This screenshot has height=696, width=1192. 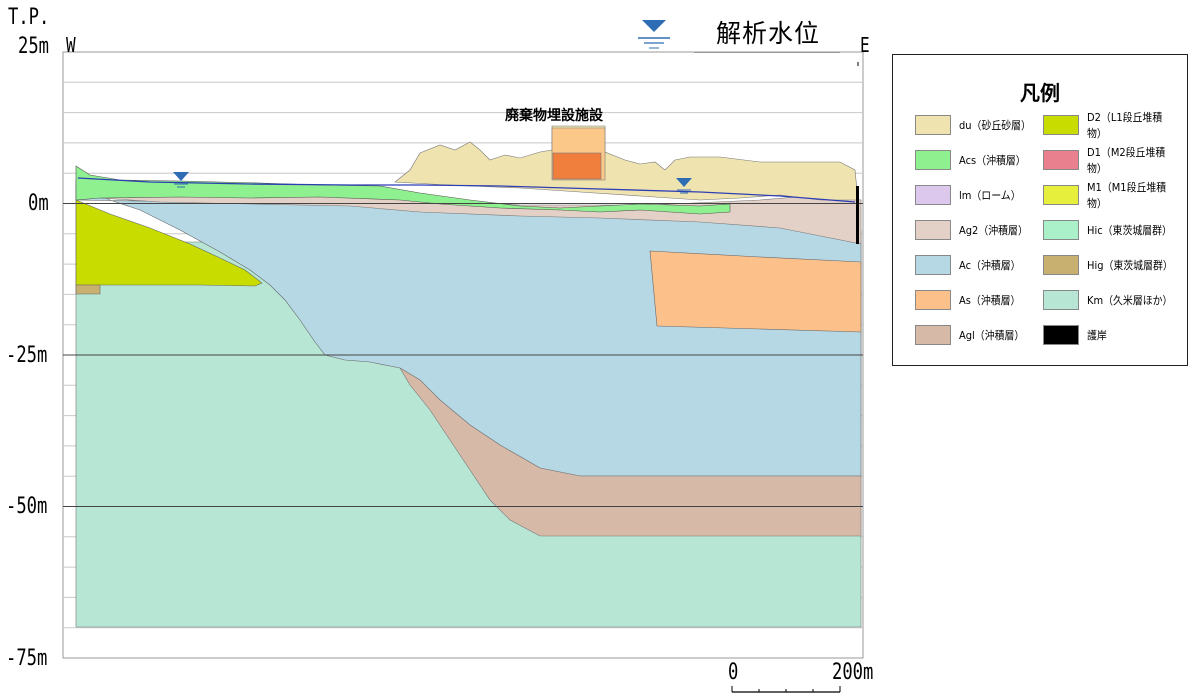 What do you see at coordinates (865, 45) in the screenshot?
I see `east-label: E` at bounding box center [865, 45].